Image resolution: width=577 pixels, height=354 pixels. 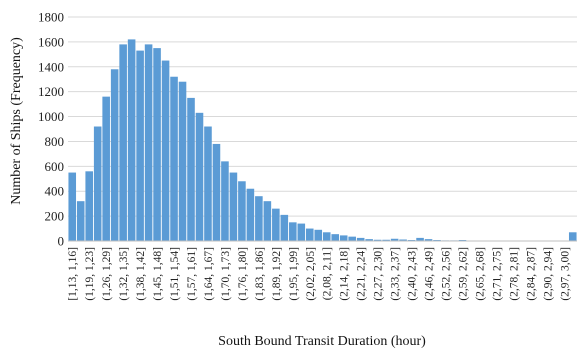 I want to click on y-tick-label: 1800, so click(x=51, y=17).